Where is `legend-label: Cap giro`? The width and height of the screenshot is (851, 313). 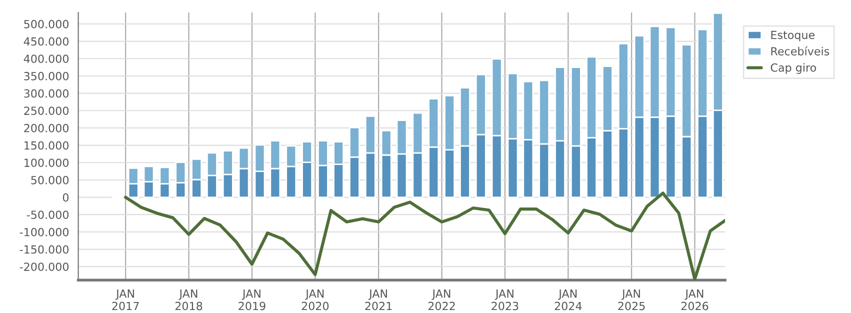 legend-label: Cap giro is located at coordinates (793, 68).